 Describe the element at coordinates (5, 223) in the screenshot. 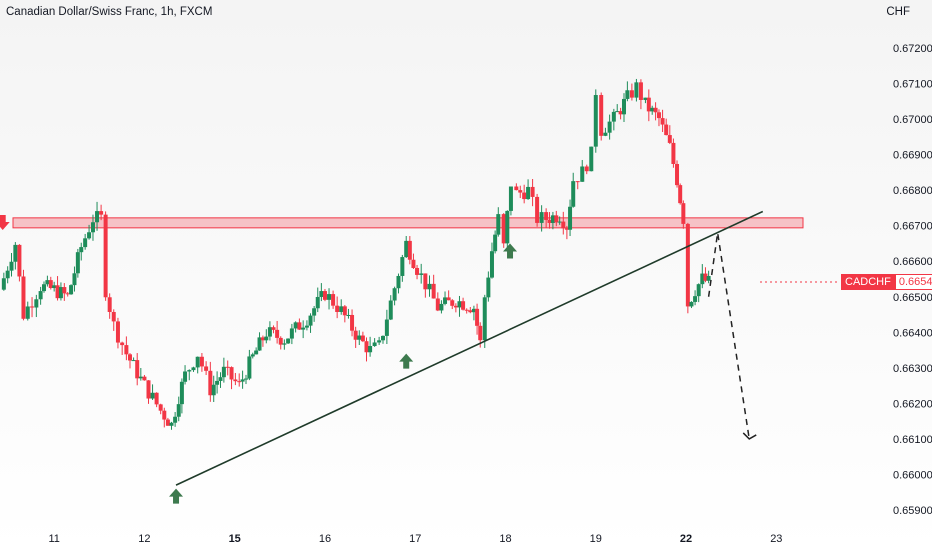

I see `down-arrow-icon` at that location.